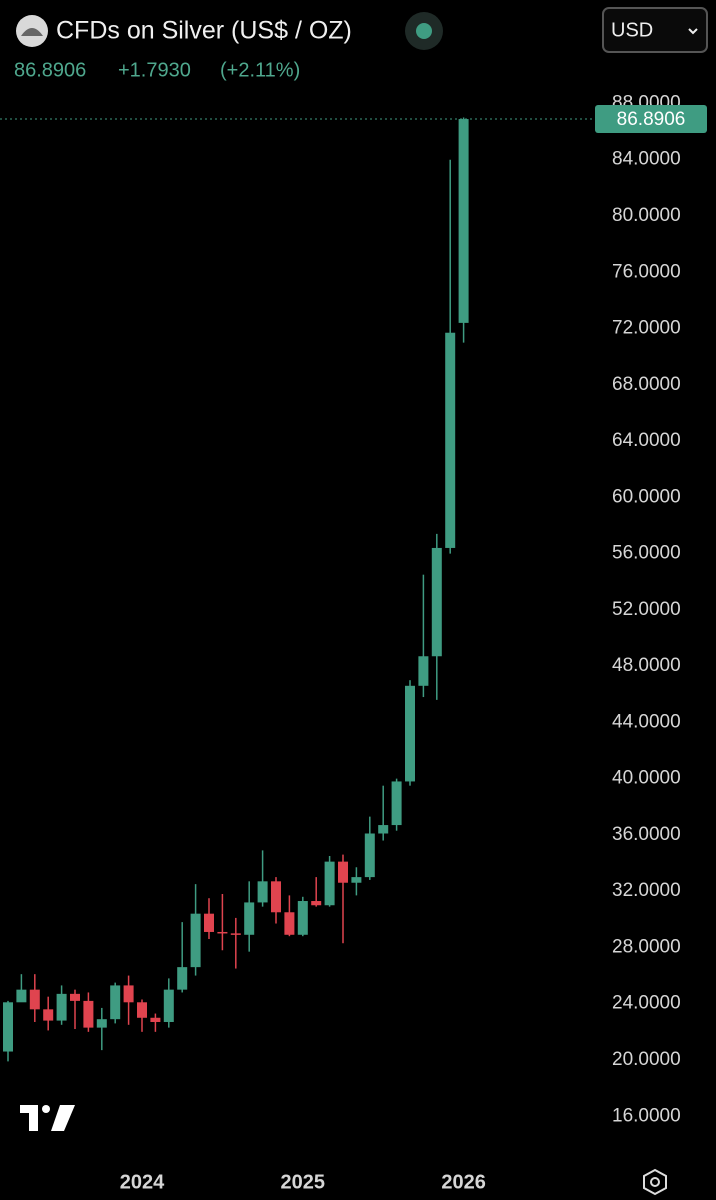  I want to click on x-tick-label: 2026, so click(463, 1182).